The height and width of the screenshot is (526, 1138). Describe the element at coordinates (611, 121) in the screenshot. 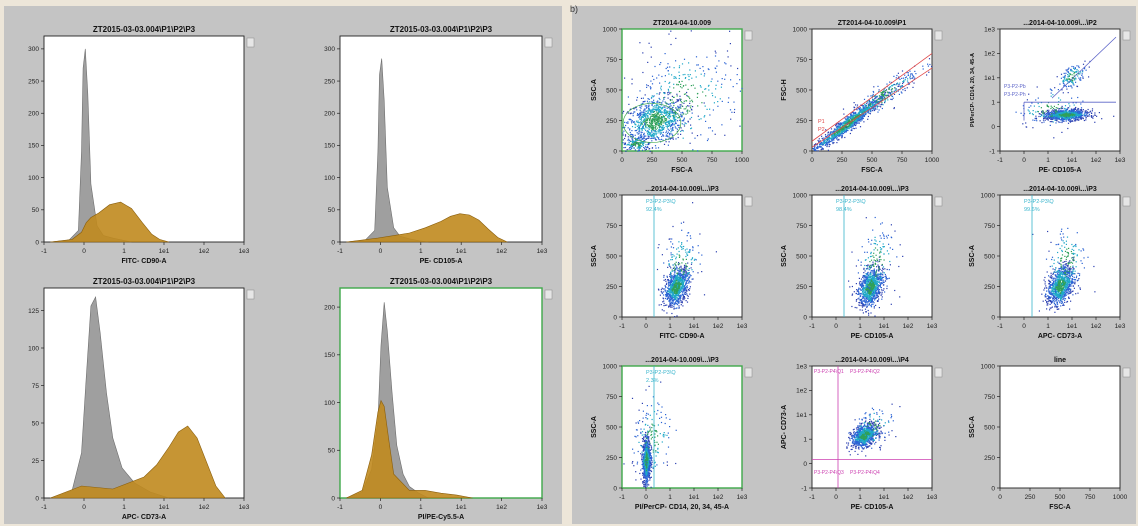

I see `y-tick-label: 250` at that location.